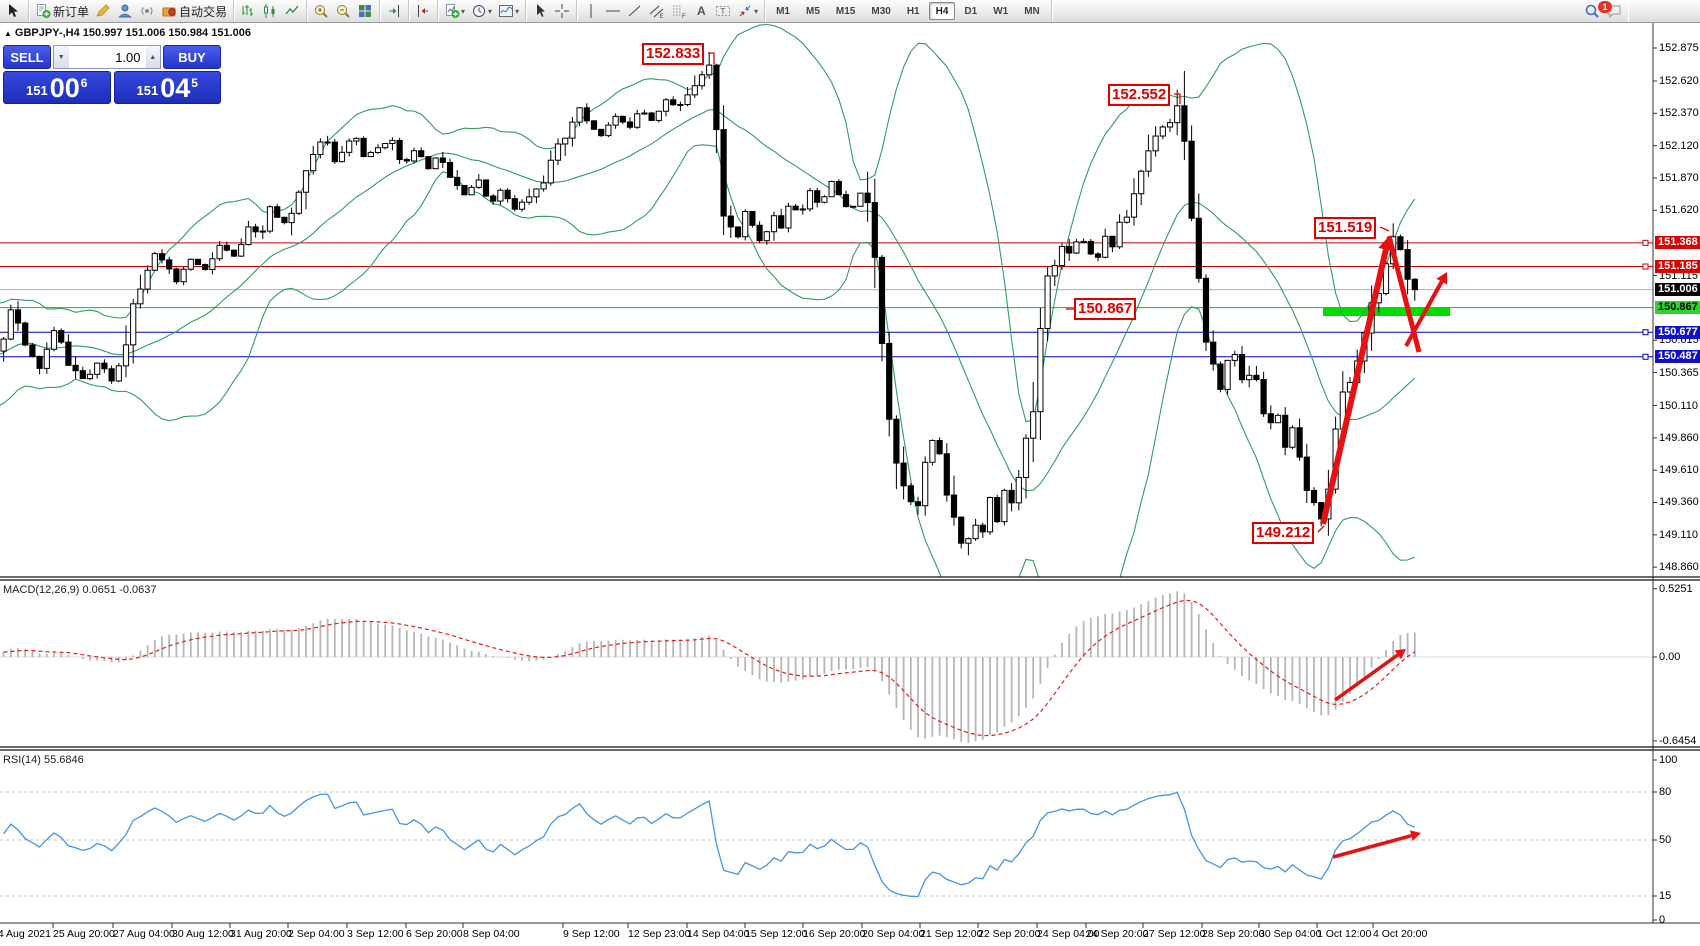  I want to click on buy-price: 151 04 5, so click(167, 87).